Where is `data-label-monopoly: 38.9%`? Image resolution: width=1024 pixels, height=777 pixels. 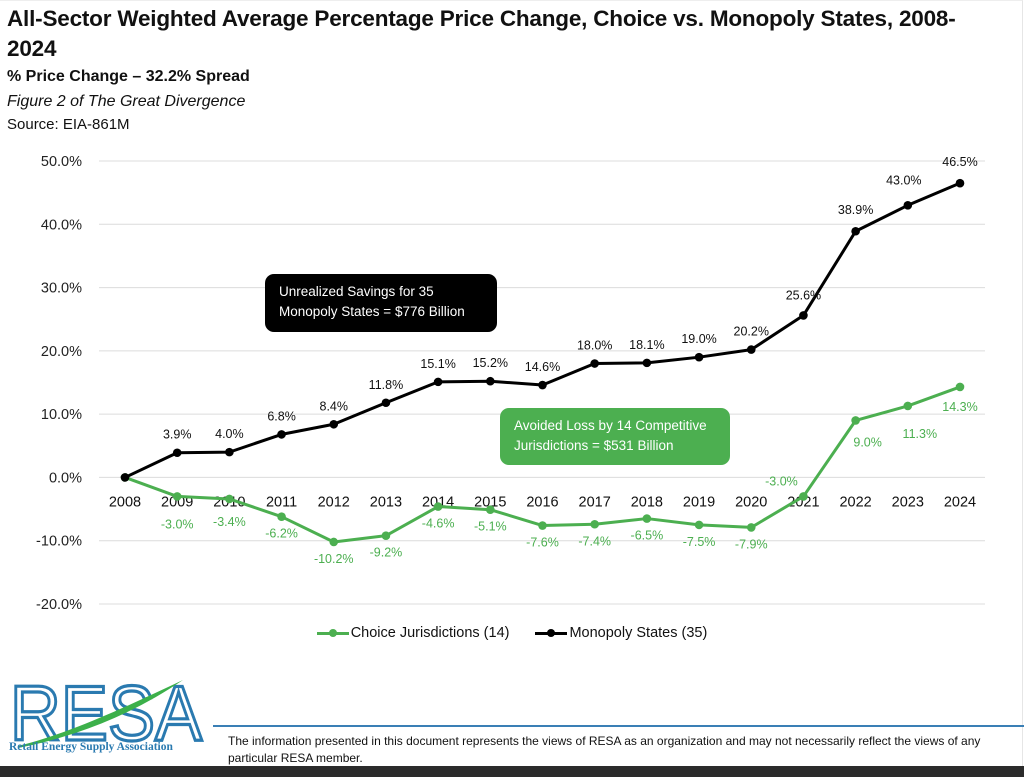
data-label-monopoly: 38.9% is located at coordinates (855, 210).